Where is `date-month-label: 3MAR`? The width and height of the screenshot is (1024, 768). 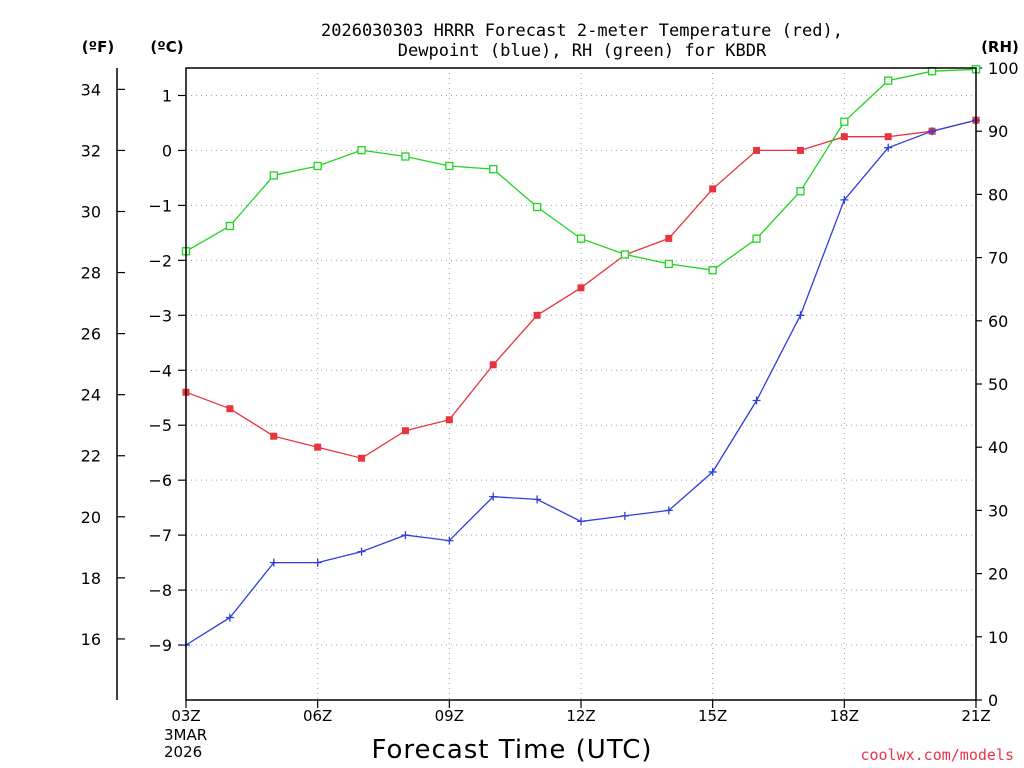
date-month-label: 3MAR is located at coordinates (185, 735).